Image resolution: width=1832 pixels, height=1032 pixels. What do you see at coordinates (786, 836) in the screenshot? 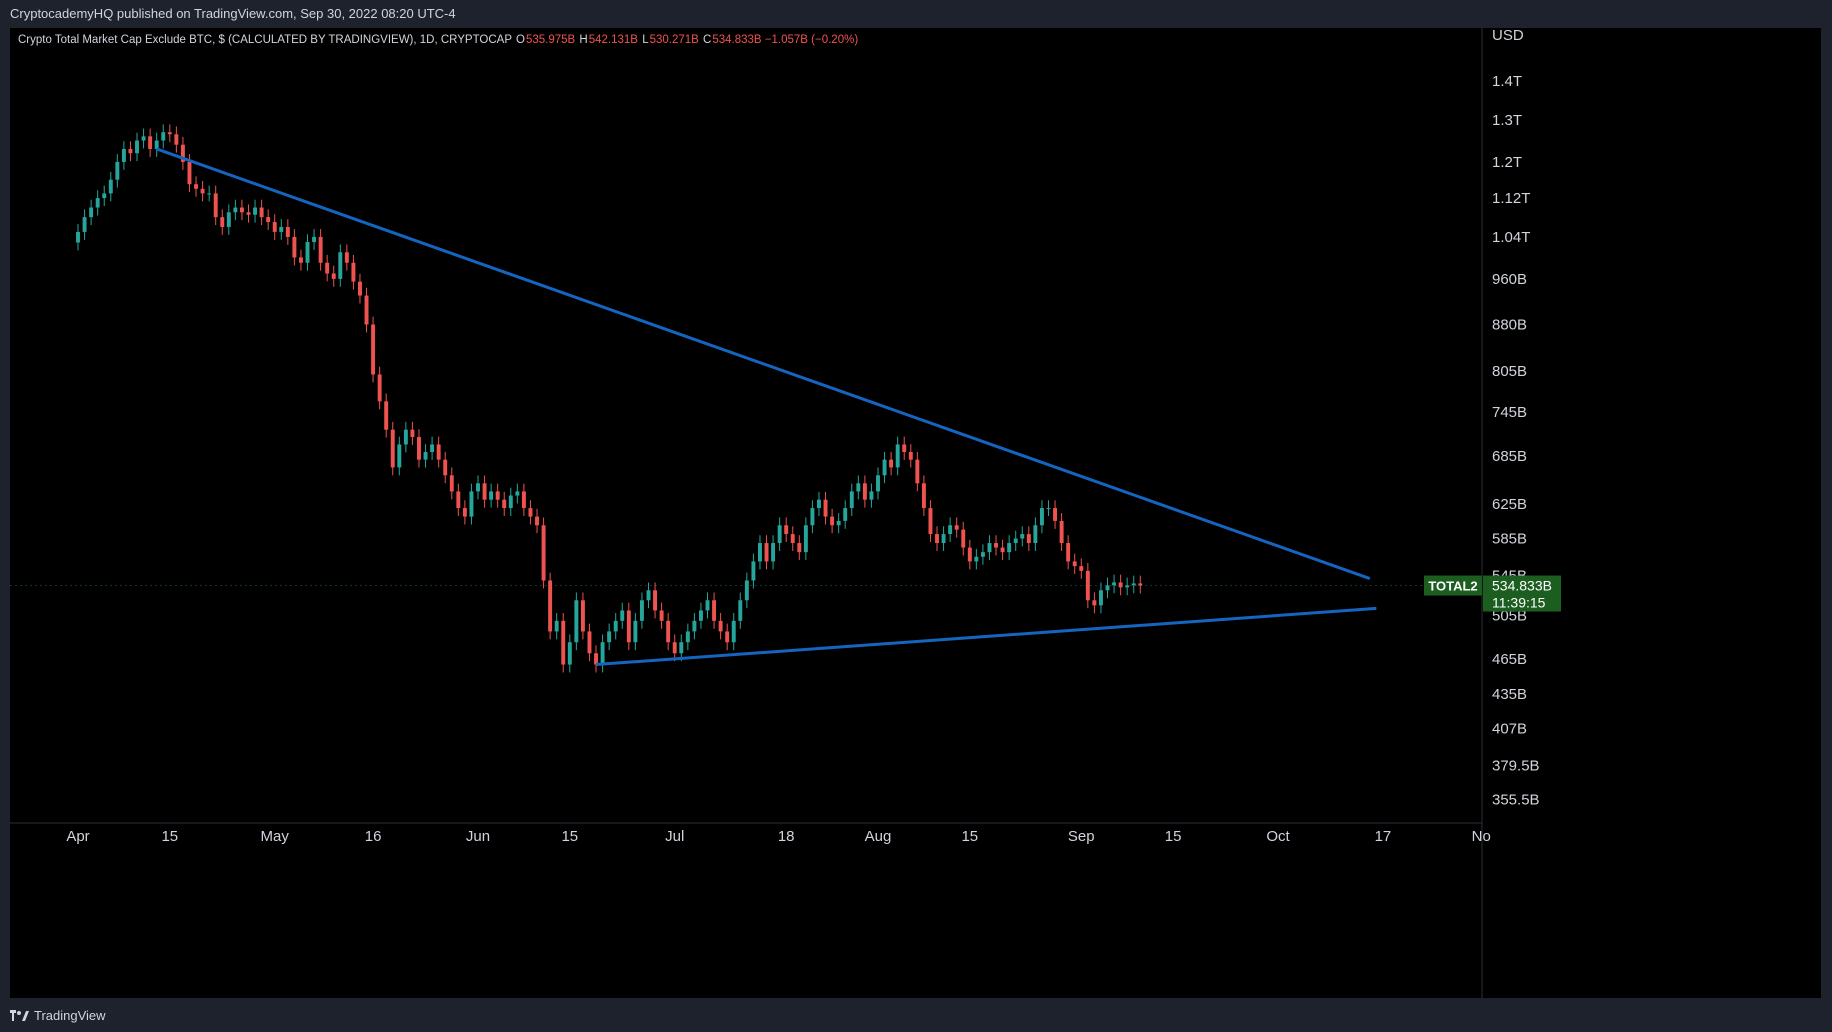
I see `time-tick-label: 18` at bounding box center [786, 836].